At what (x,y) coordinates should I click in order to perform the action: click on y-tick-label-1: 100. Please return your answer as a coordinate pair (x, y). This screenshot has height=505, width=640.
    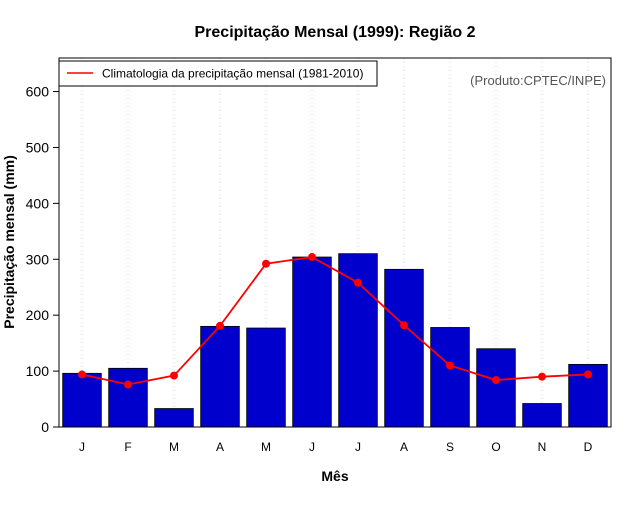
    Looking at the image, I should click on (38, 371).